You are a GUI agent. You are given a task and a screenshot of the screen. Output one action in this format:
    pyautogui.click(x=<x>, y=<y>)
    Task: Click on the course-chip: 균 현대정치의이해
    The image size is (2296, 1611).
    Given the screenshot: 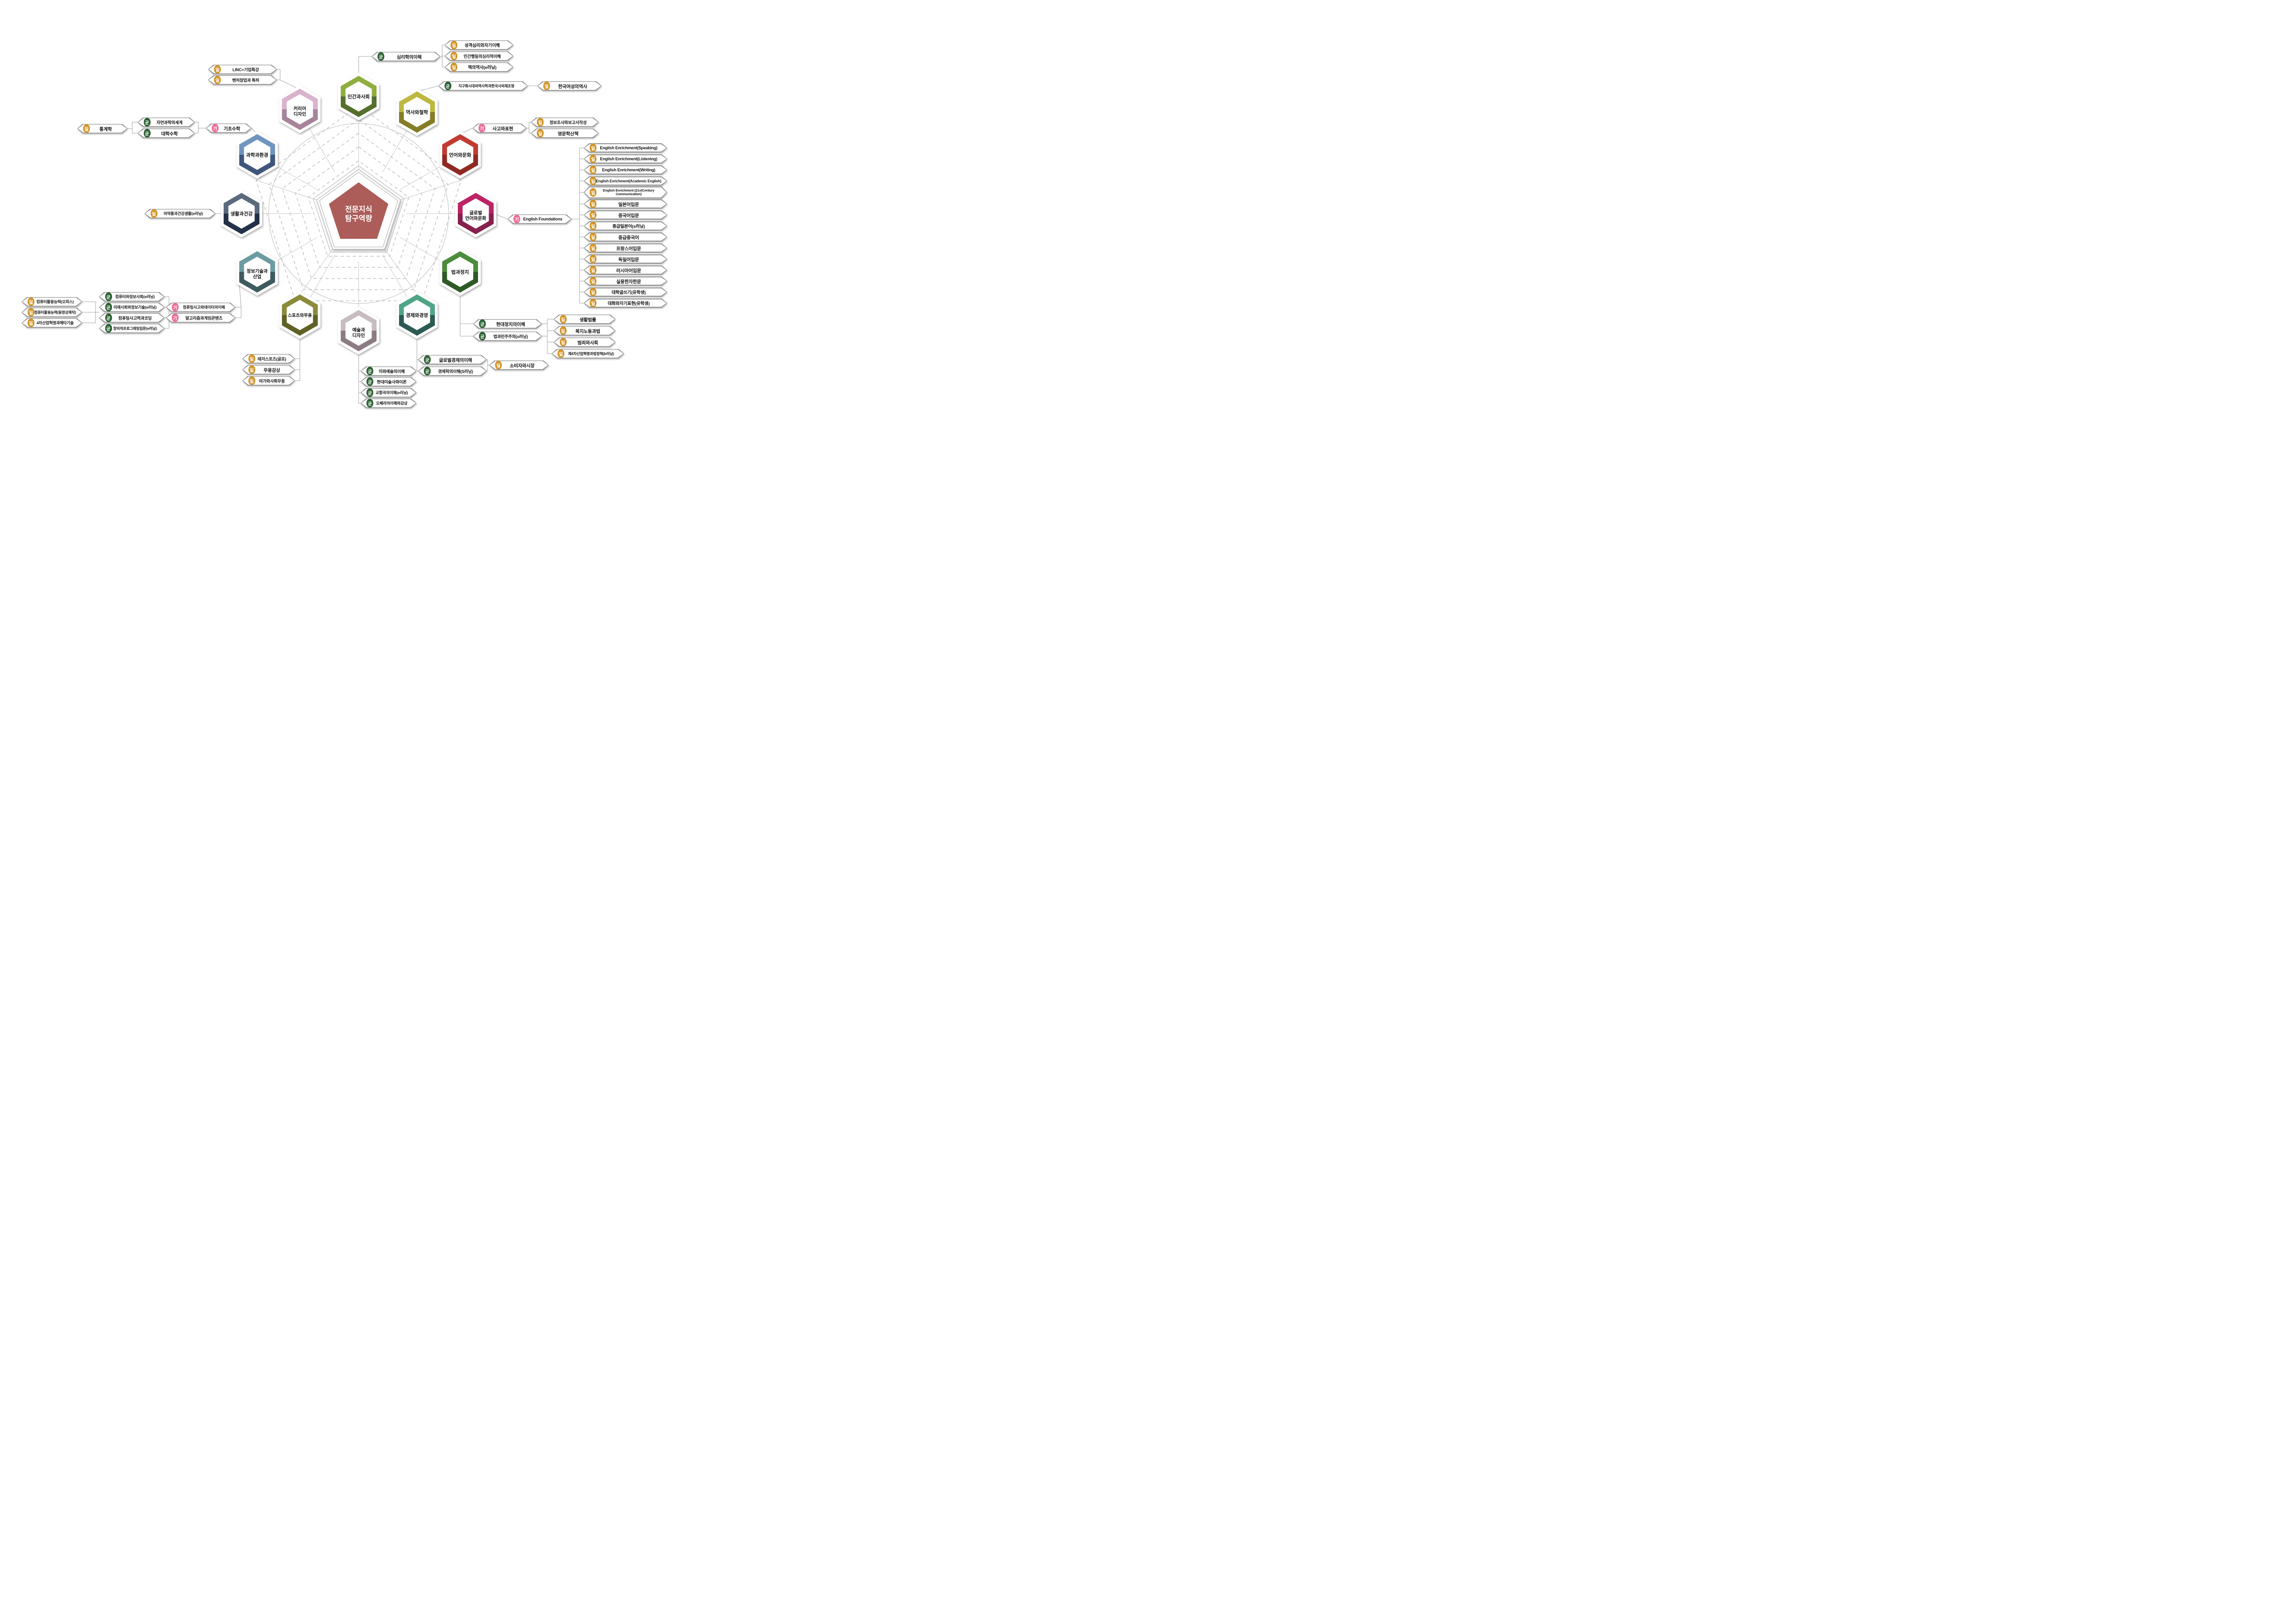 What is the action you would take?
    pyautogui.click(x=507, y=324)
    